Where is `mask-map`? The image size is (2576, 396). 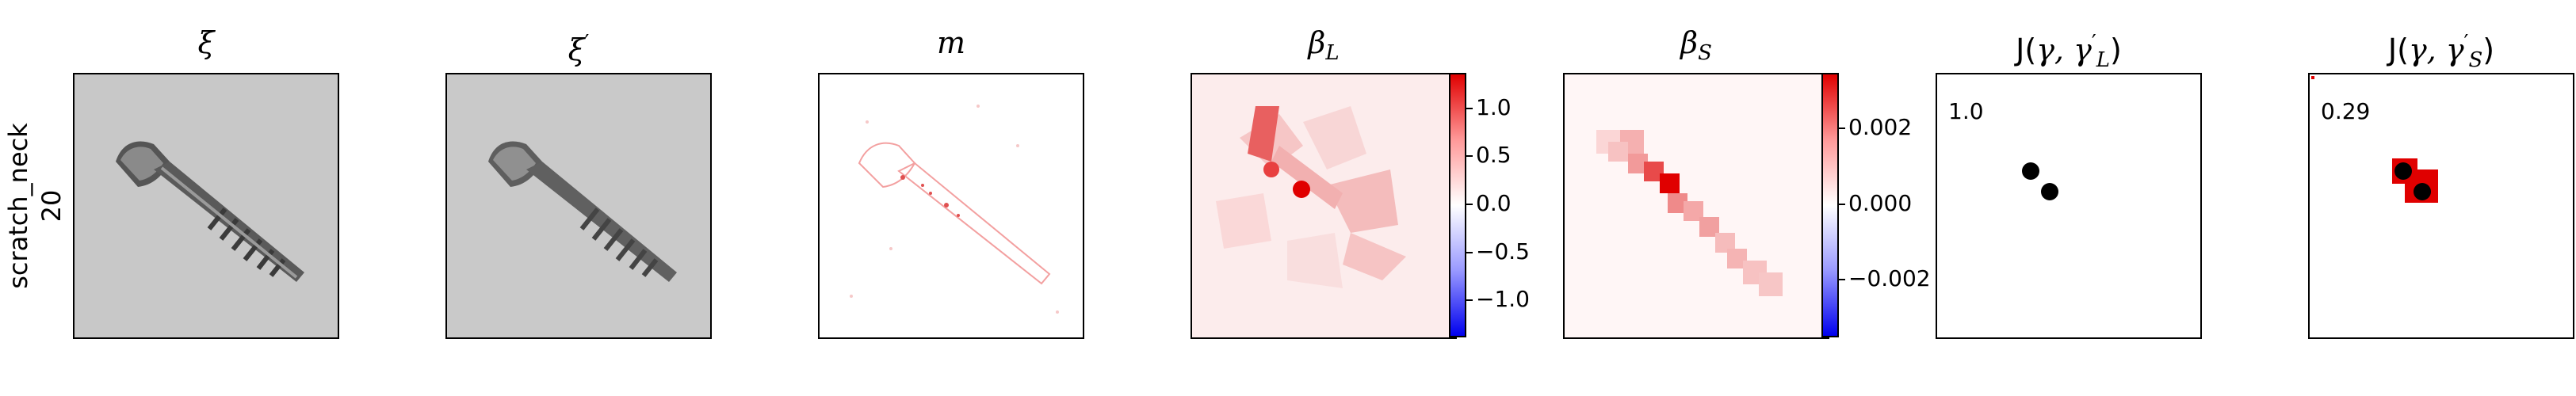
mask-map is located at coordinates (952, 205).